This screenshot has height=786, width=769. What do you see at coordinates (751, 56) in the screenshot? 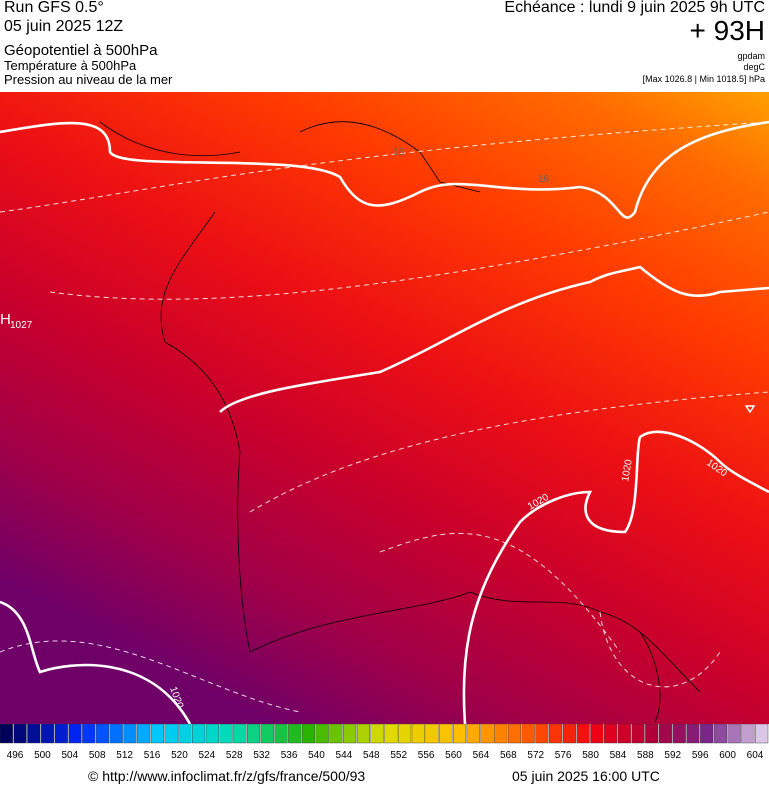
I see `unit: gpdam` at bounding box center [751, 56].